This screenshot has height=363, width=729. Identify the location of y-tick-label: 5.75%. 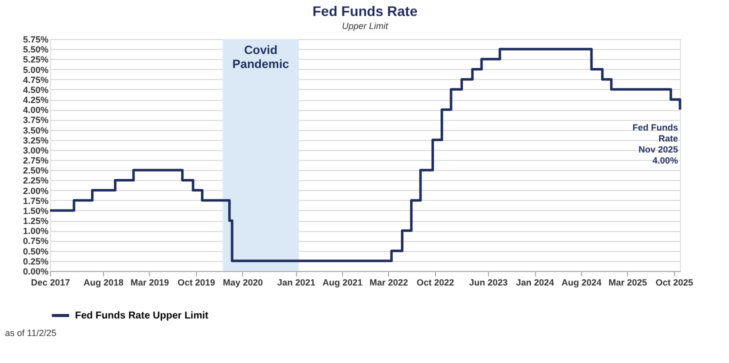
(35, 39).